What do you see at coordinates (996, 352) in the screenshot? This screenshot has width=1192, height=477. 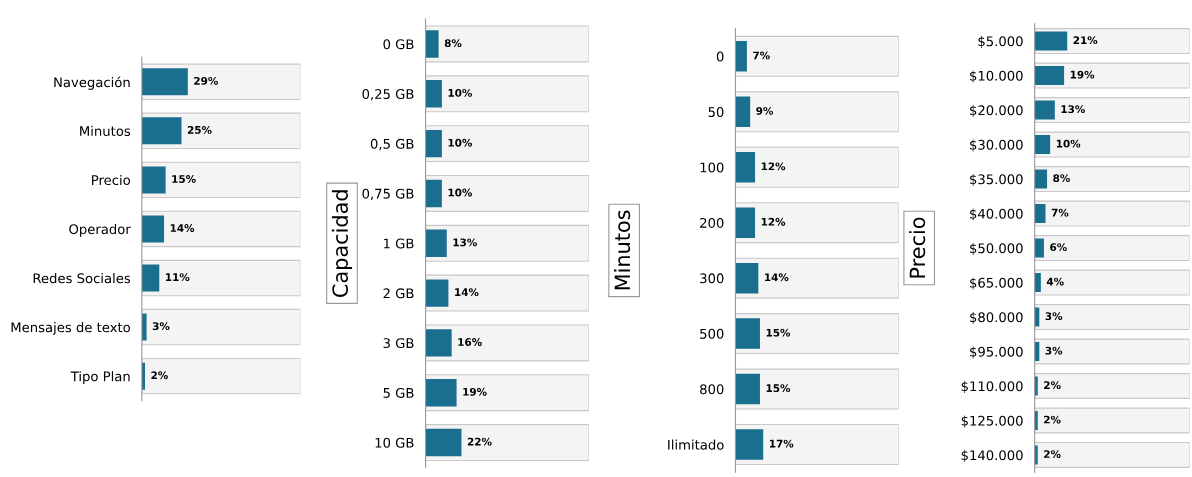 I see `y-tick-label: $95.000` at bounding box center [996, 352].